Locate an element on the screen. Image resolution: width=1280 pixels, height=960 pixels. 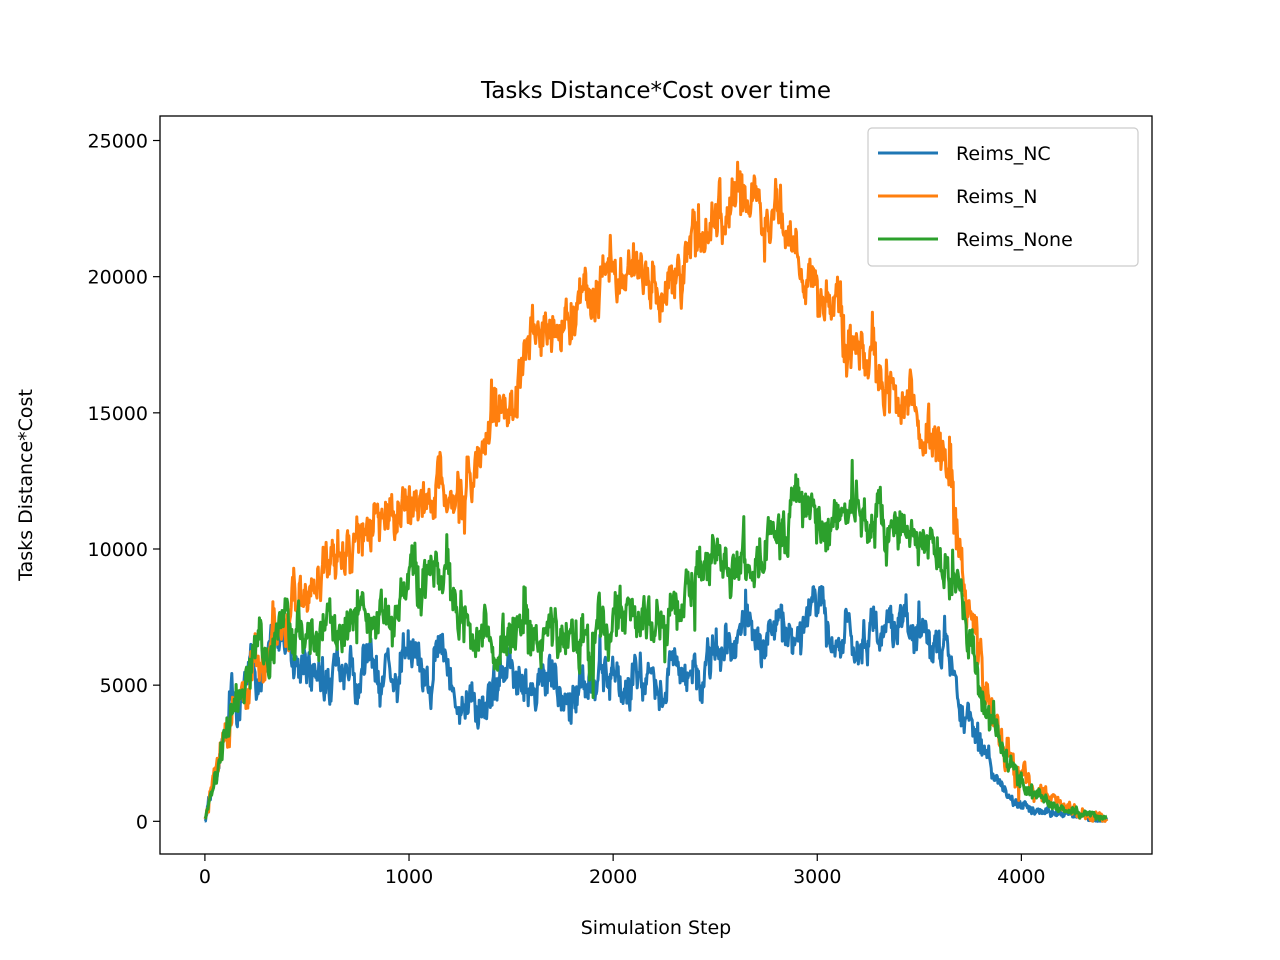
y-tick-label: 15000 is located at coordinates (118, 414).